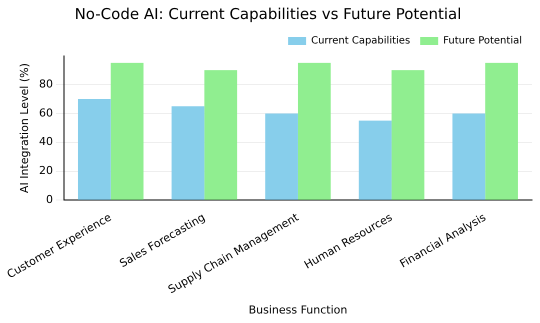 The height and width of the screenshot is (323, 540). Describe the element at coordinates (45, 83) in the screenshot. I see `y-tick-label: 80` at that location.